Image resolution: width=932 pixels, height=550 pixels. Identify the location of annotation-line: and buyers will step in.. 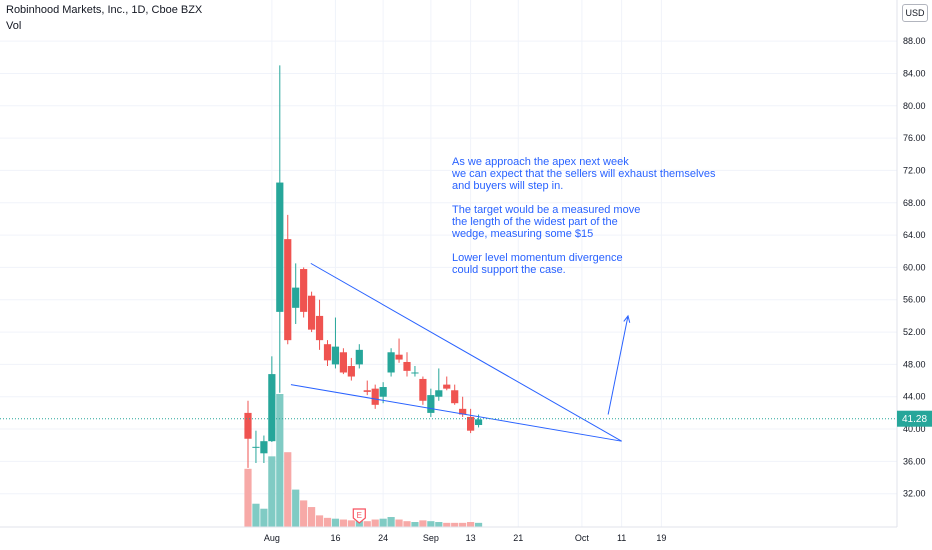
(508, 186).